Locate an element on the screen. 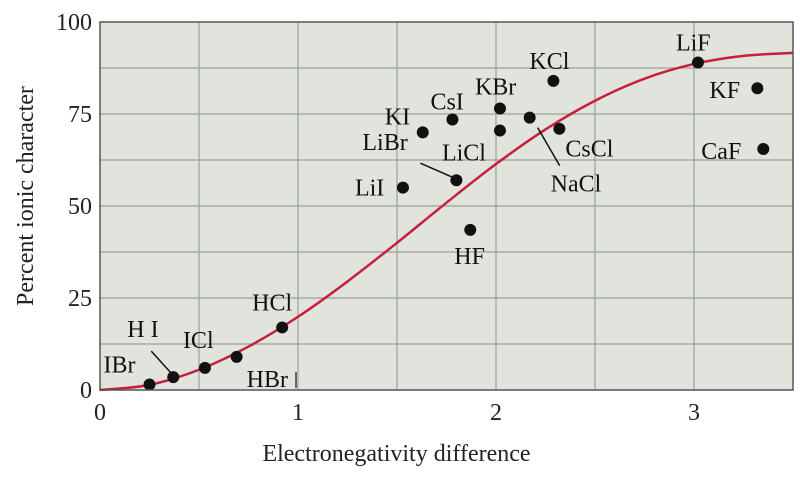  point-label-licl: LiCl is located at coordinates (464, 154).